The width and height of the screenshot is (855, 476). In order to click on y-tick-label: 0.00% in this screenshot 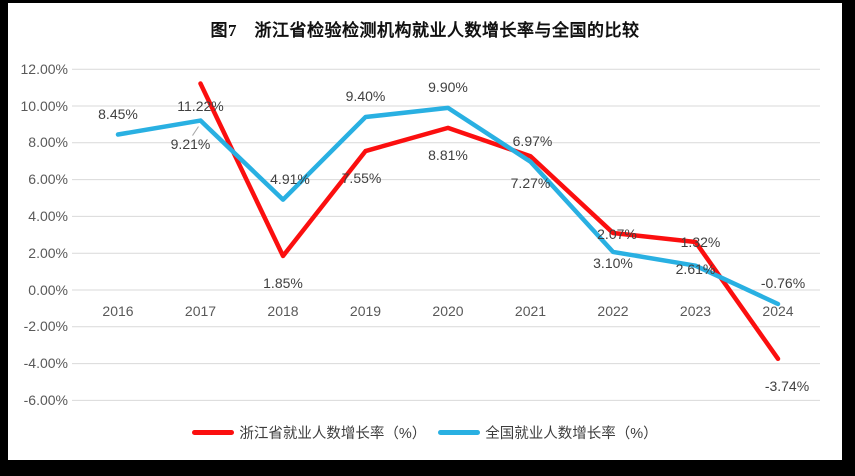, I will do `click(48, 289)`.